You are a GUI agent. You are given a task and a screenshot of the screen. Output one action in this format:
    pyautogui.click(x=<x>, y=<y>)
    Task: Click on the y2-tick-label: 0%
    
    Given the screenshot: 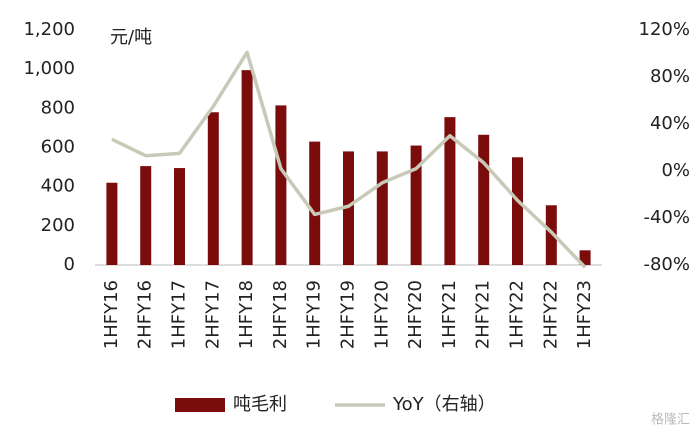 What is the action you would take?
    pyautogui.click(x=675, y=170)
    